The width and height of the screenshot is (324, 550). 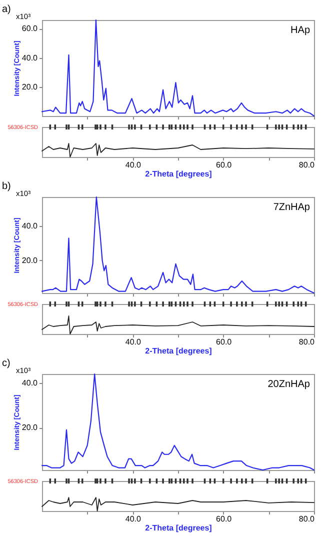 What do you see at coordinates (289, 384) in the screenshot?
I see `annotation: 20ZnHAp` at bounding box center [289, 384].